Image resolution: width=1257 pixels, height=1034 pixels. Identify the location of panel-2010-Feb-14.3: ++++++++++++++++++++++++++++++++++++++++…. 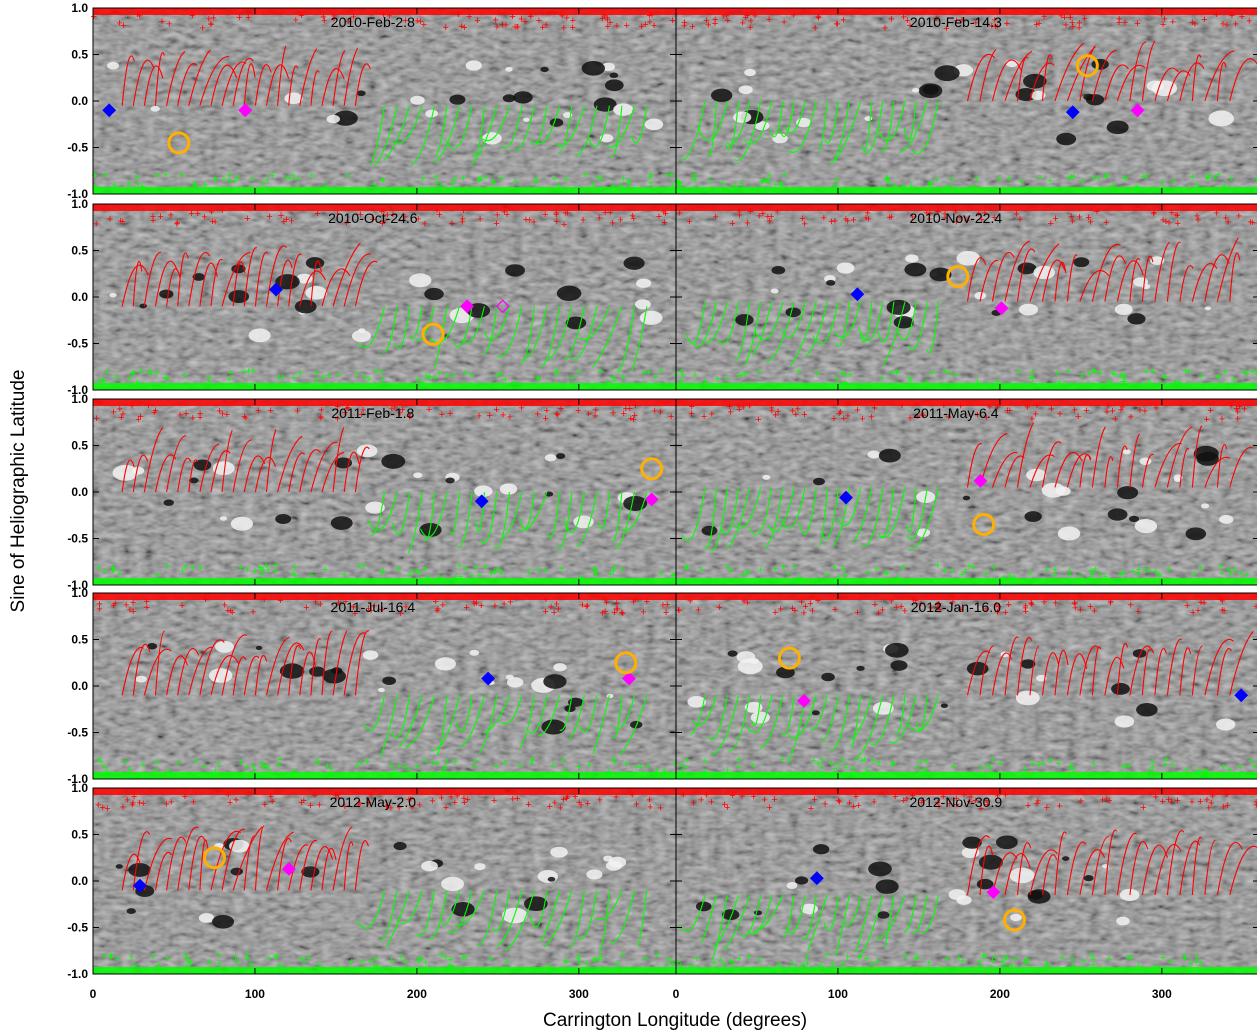
(965, 101).